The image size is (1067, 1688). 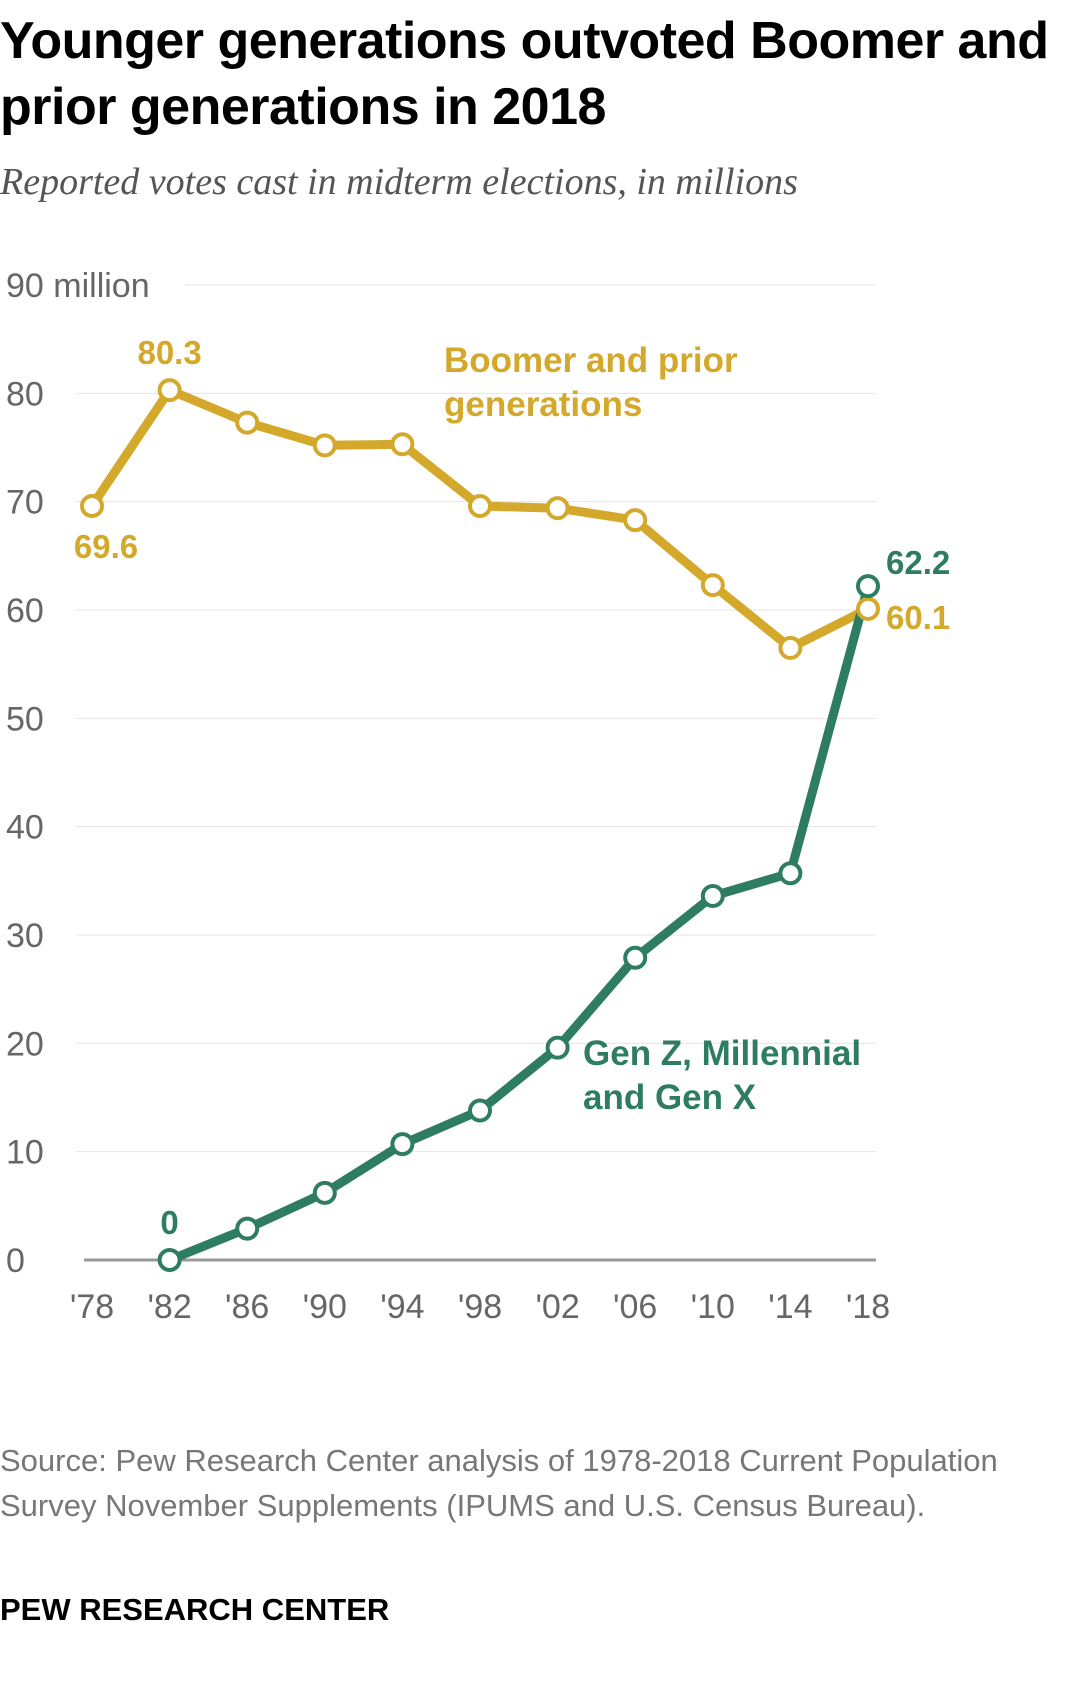 What do you see at coordinates (25, 611) in the screenshot?
I see `y-tick-label: 60` at bounding box center [25, 611].